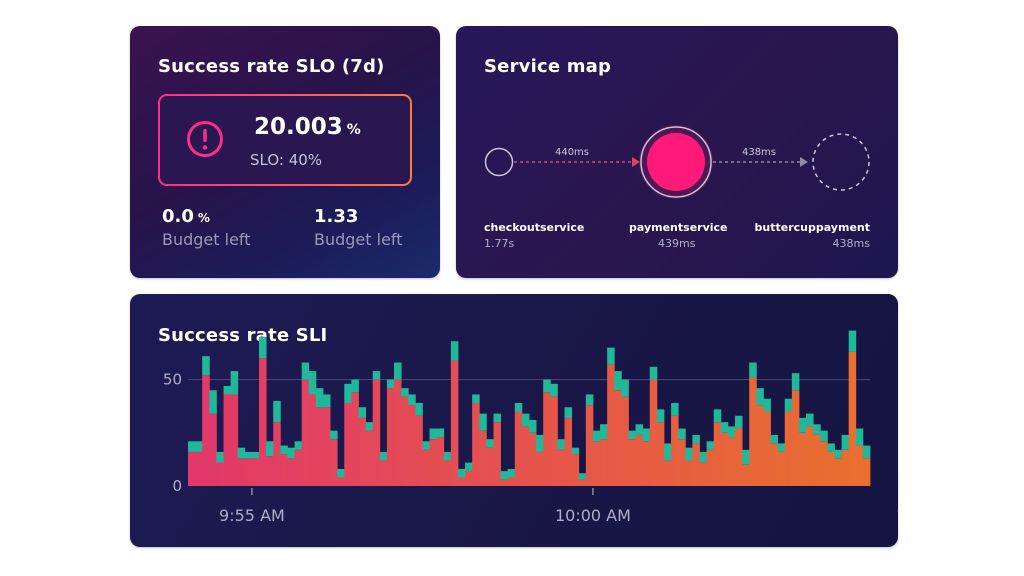 The height and width of the screenshot is (576, 1024). What do you see at coordinates (760, 157) in the screenshot?
I see `edge-payment-to-buttercup: 438ms` at bounding box center [760, 157].